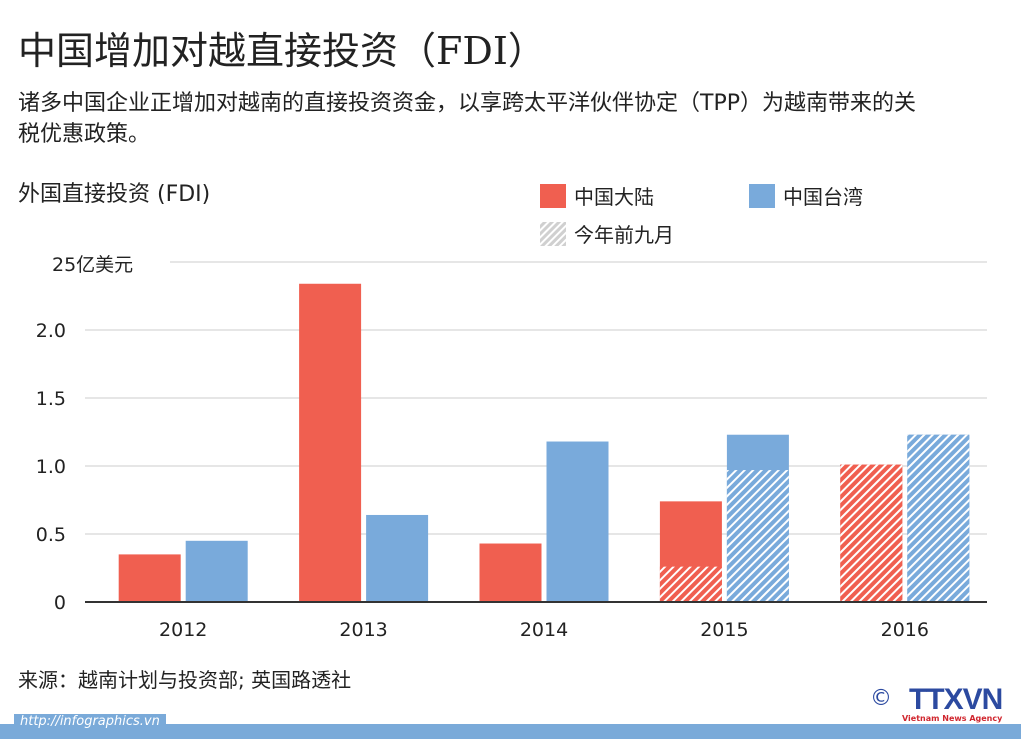  I want to click on bar-taiwan-2012, so click(216, 571).